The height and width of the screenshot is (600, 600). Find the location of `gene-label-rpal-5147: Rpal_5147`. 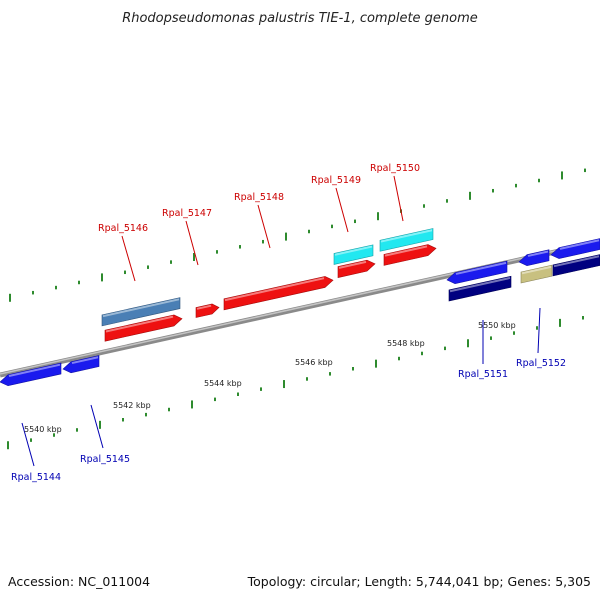

gene-label-rpal-5147: Rpal_5147 is located at coordinates (187, 213).